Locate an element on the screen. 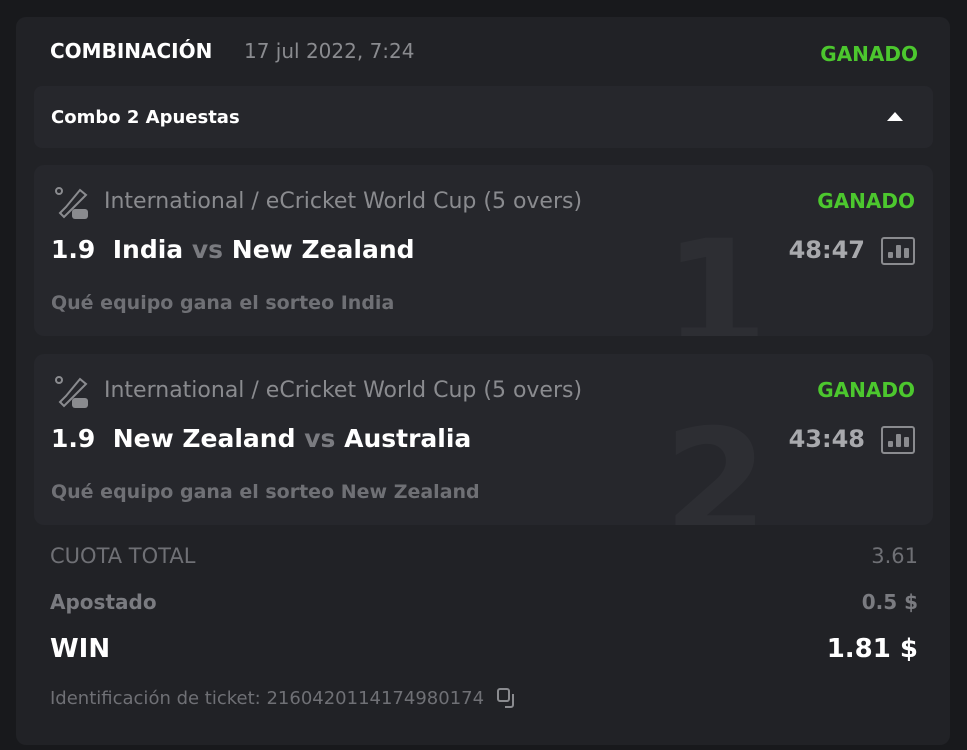 Image resolution: width=967 pixels, height=750 pixels. win-label: WIN is located at coordinates (80, 649).